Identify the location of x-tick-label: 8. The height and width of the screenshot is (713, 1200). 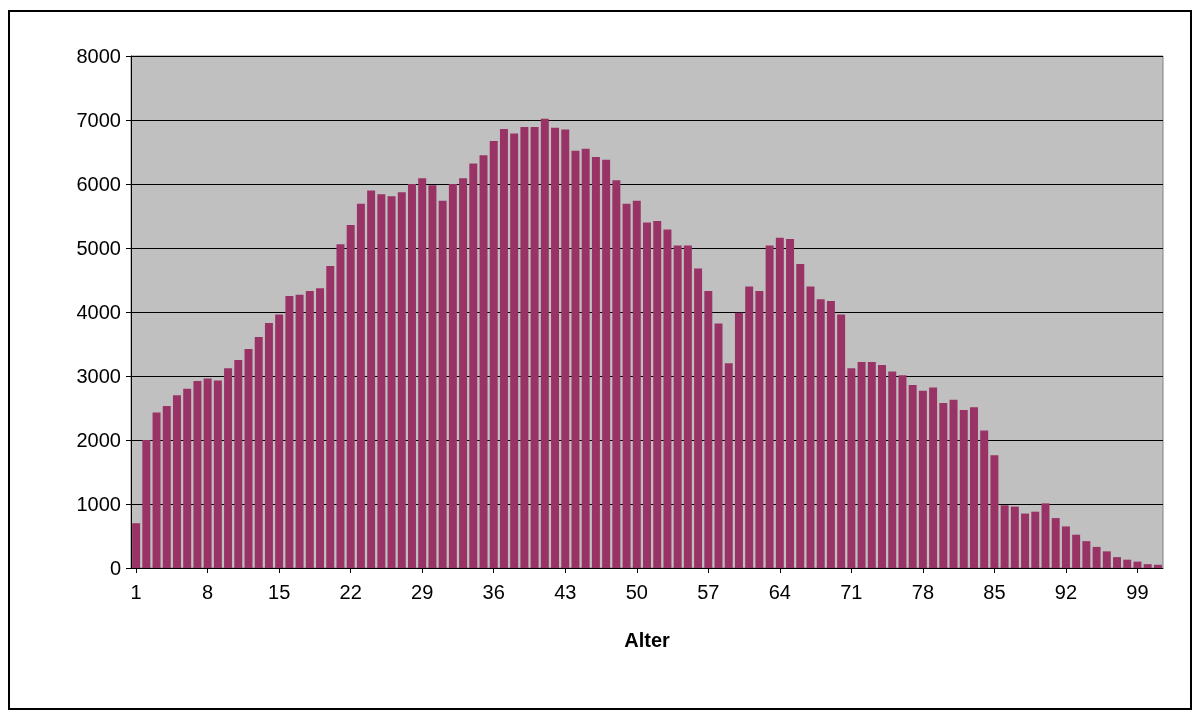
(208, 592).